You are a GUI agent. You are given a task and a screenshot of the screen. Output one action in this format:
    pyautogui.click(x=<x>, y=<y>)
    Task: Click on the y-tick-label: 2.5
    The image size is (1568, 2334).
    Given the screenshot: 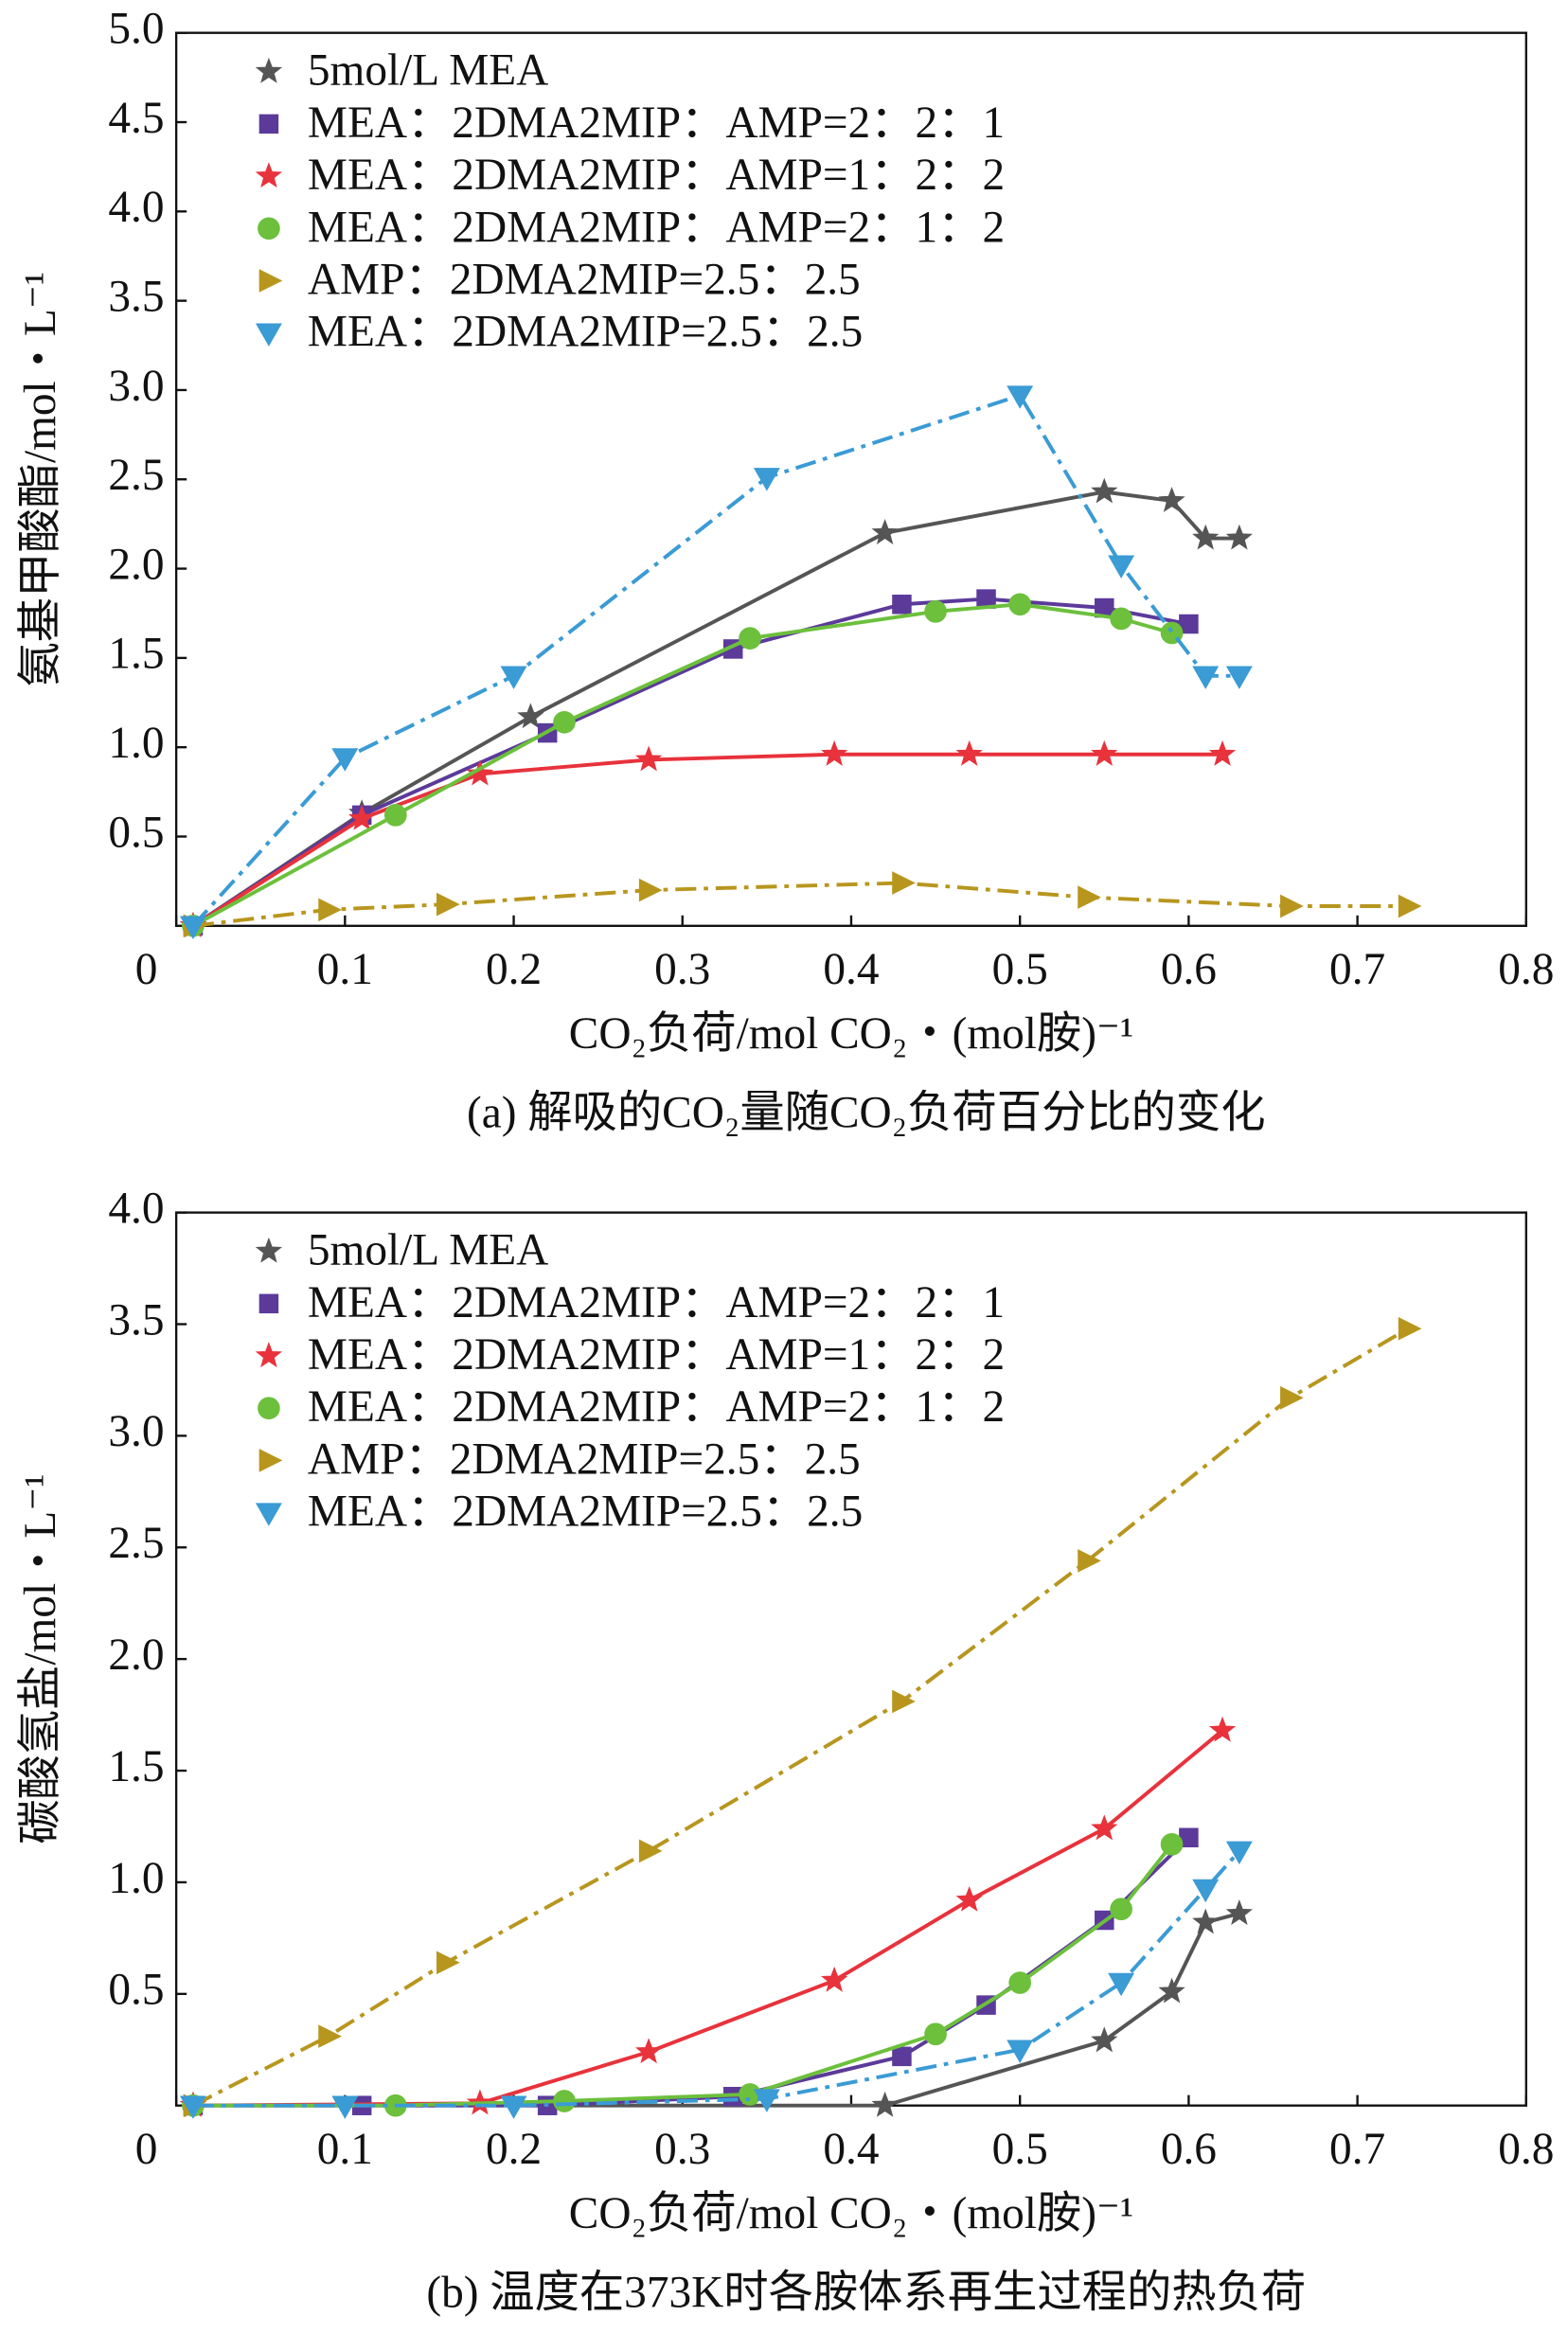 What is the action you would take?
    pyautogui.click(x=136, y=475)
    